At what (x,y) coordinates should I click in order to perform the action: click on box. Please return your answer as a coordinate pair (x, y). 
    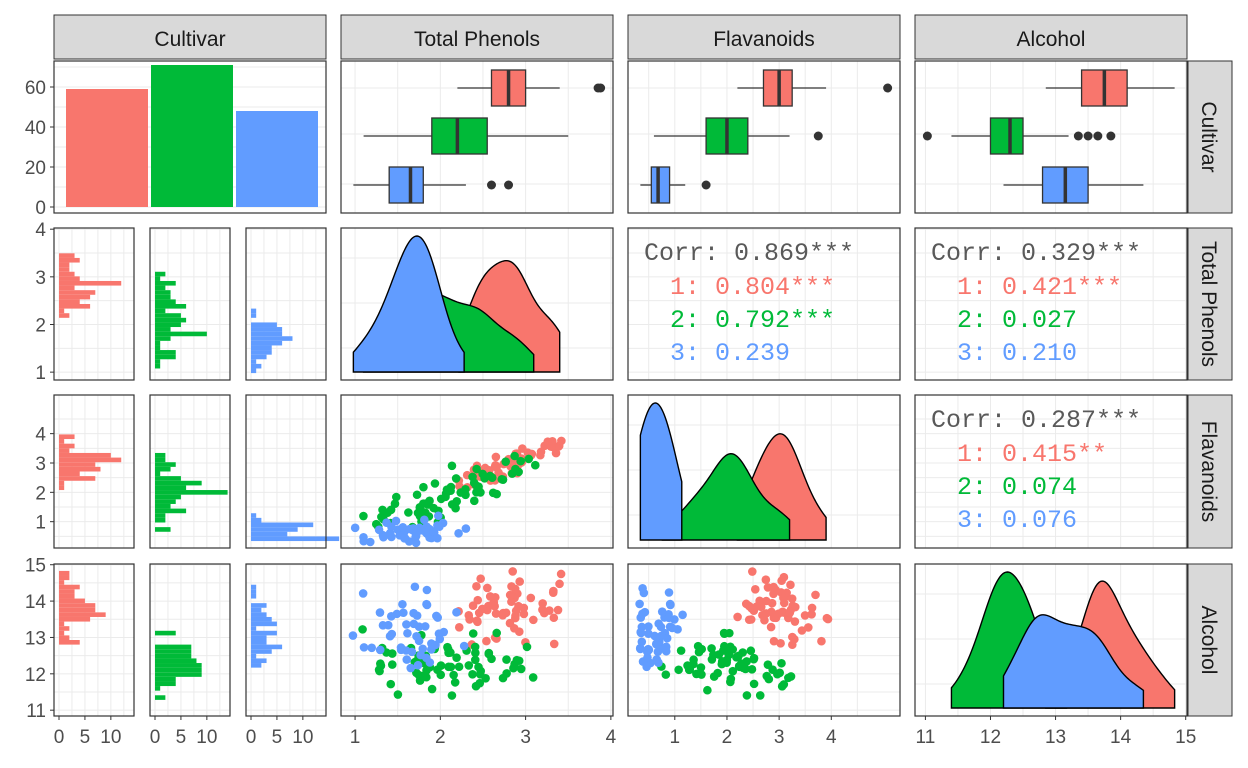
    Looking at the image, I should click on (660, 185).